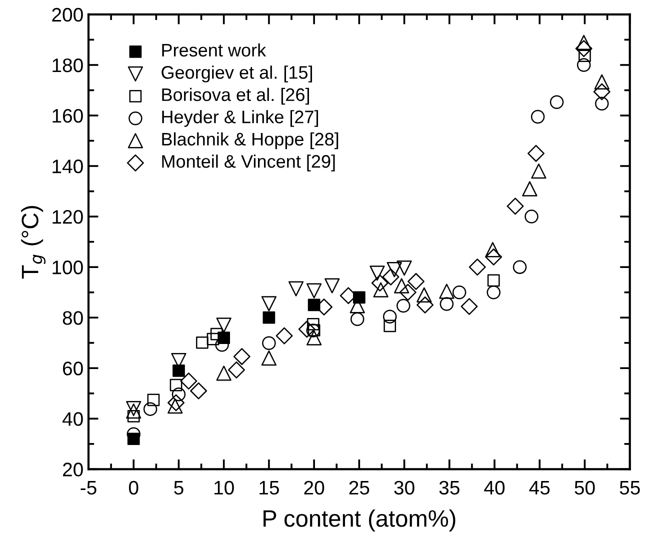  I want to click on x-tick-label: -5, so click(88, 488).